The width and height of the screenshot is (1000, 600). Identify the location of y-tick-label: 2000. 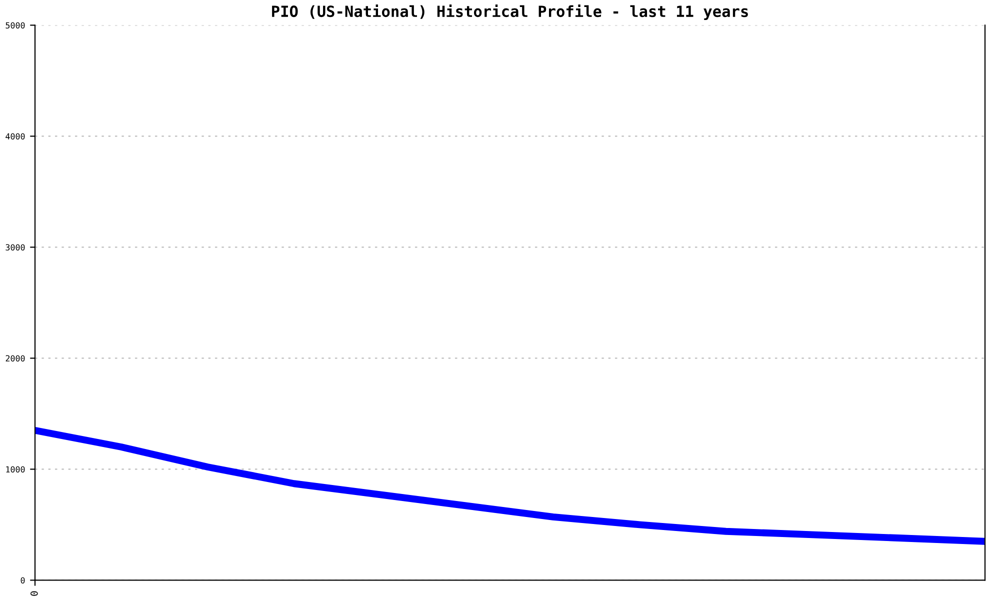
(15, 358).